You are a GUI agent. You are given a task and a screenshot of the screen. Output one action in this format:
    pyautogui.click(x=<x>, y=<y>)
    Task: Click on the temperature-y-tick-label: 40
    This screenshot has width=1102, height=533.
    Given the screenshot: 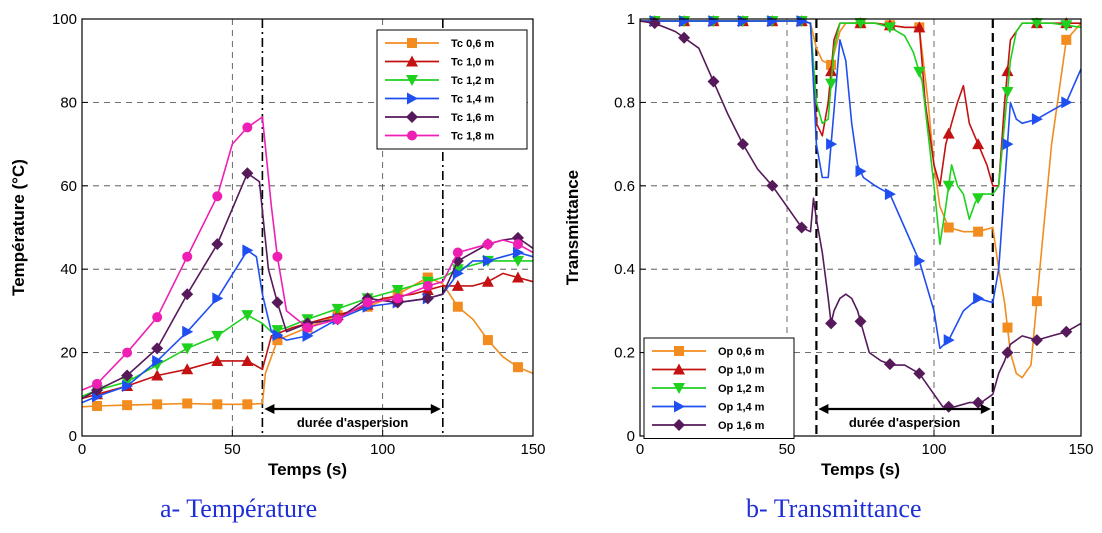 What is the action you would take?
    pyautogui.click(x=68, y=269)
    